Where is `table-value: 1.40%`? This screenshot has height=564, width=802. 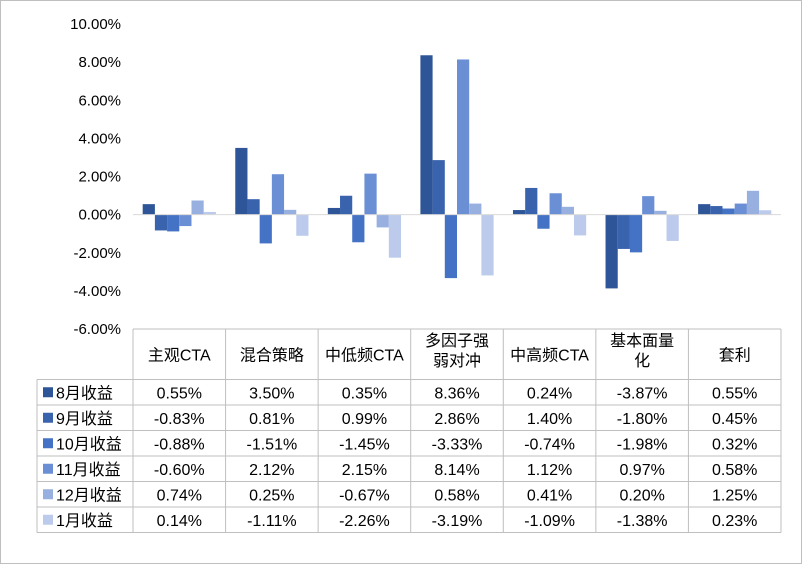
table-value: 1.40% is located at coordinates (549, 419).